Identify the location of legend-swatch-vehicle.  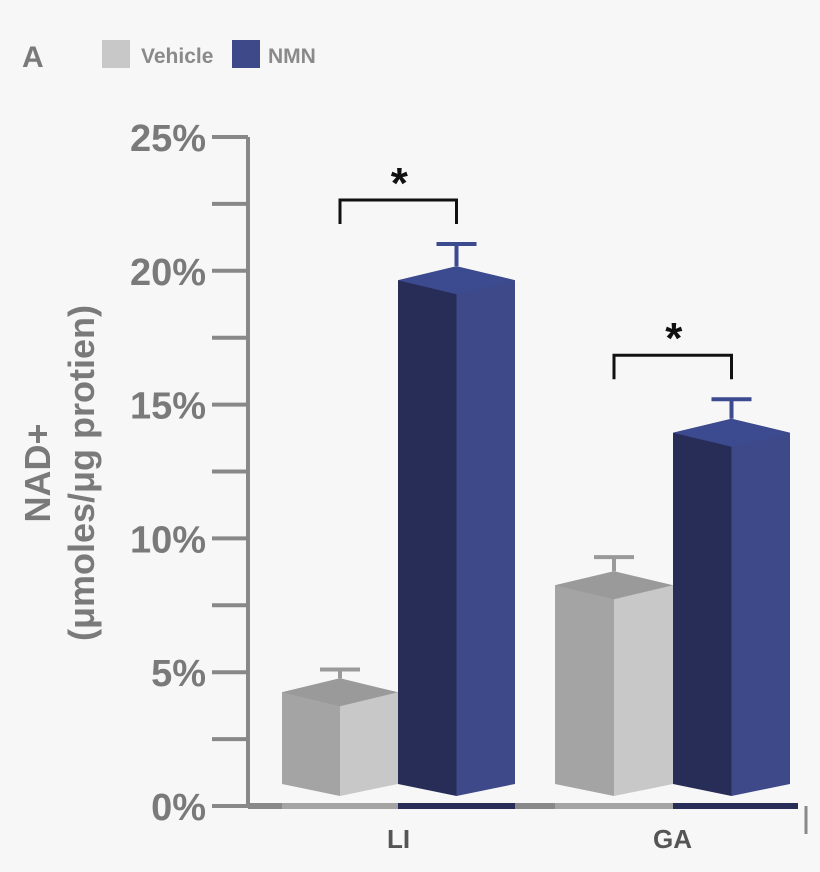
(116, 54).